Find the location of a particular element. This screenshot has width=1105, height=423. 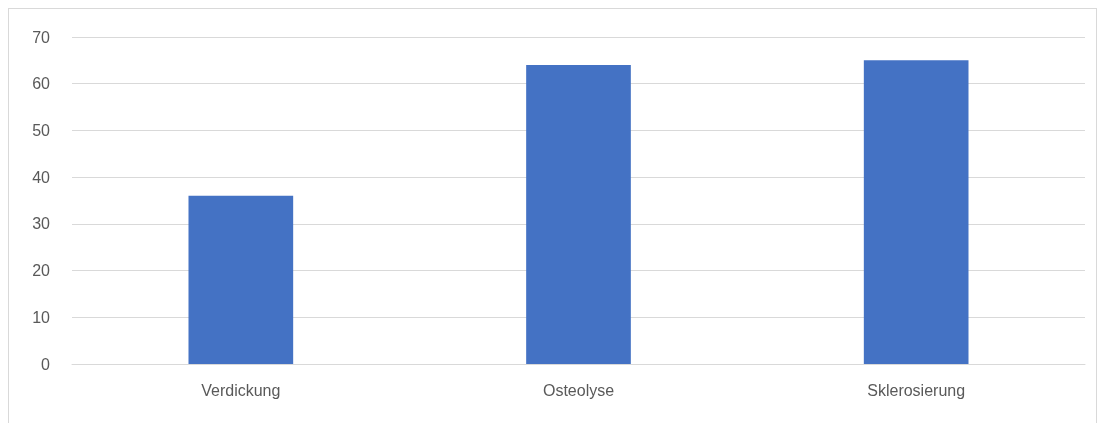

y-tick-label: 70 is located at coordinates (41, 37).